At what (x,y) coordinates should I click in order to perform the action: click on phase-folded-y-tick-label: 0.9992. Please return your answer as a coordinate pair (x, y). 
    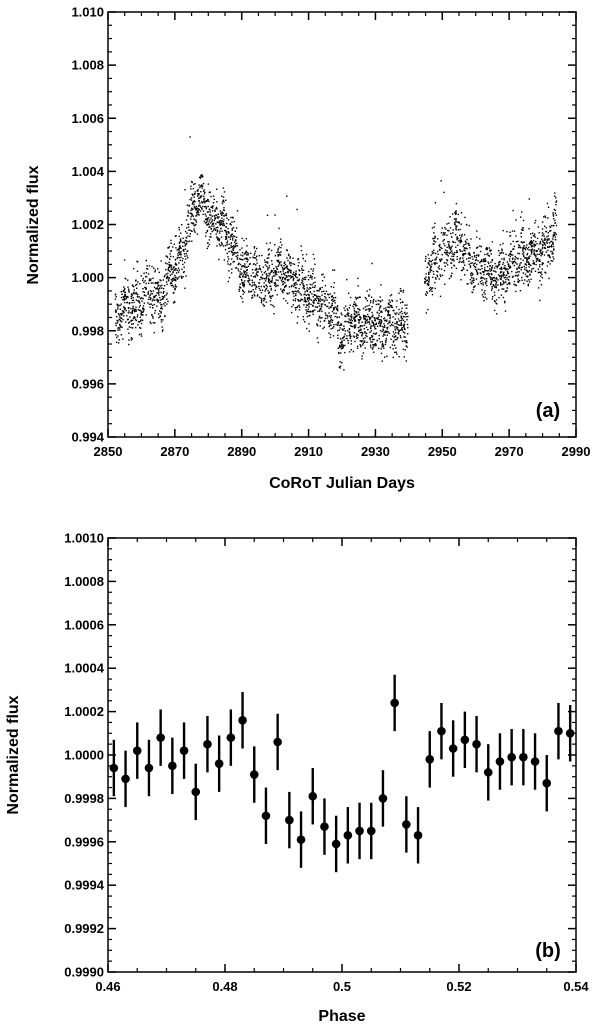
    Looking at the image, I should click on (84, 928).